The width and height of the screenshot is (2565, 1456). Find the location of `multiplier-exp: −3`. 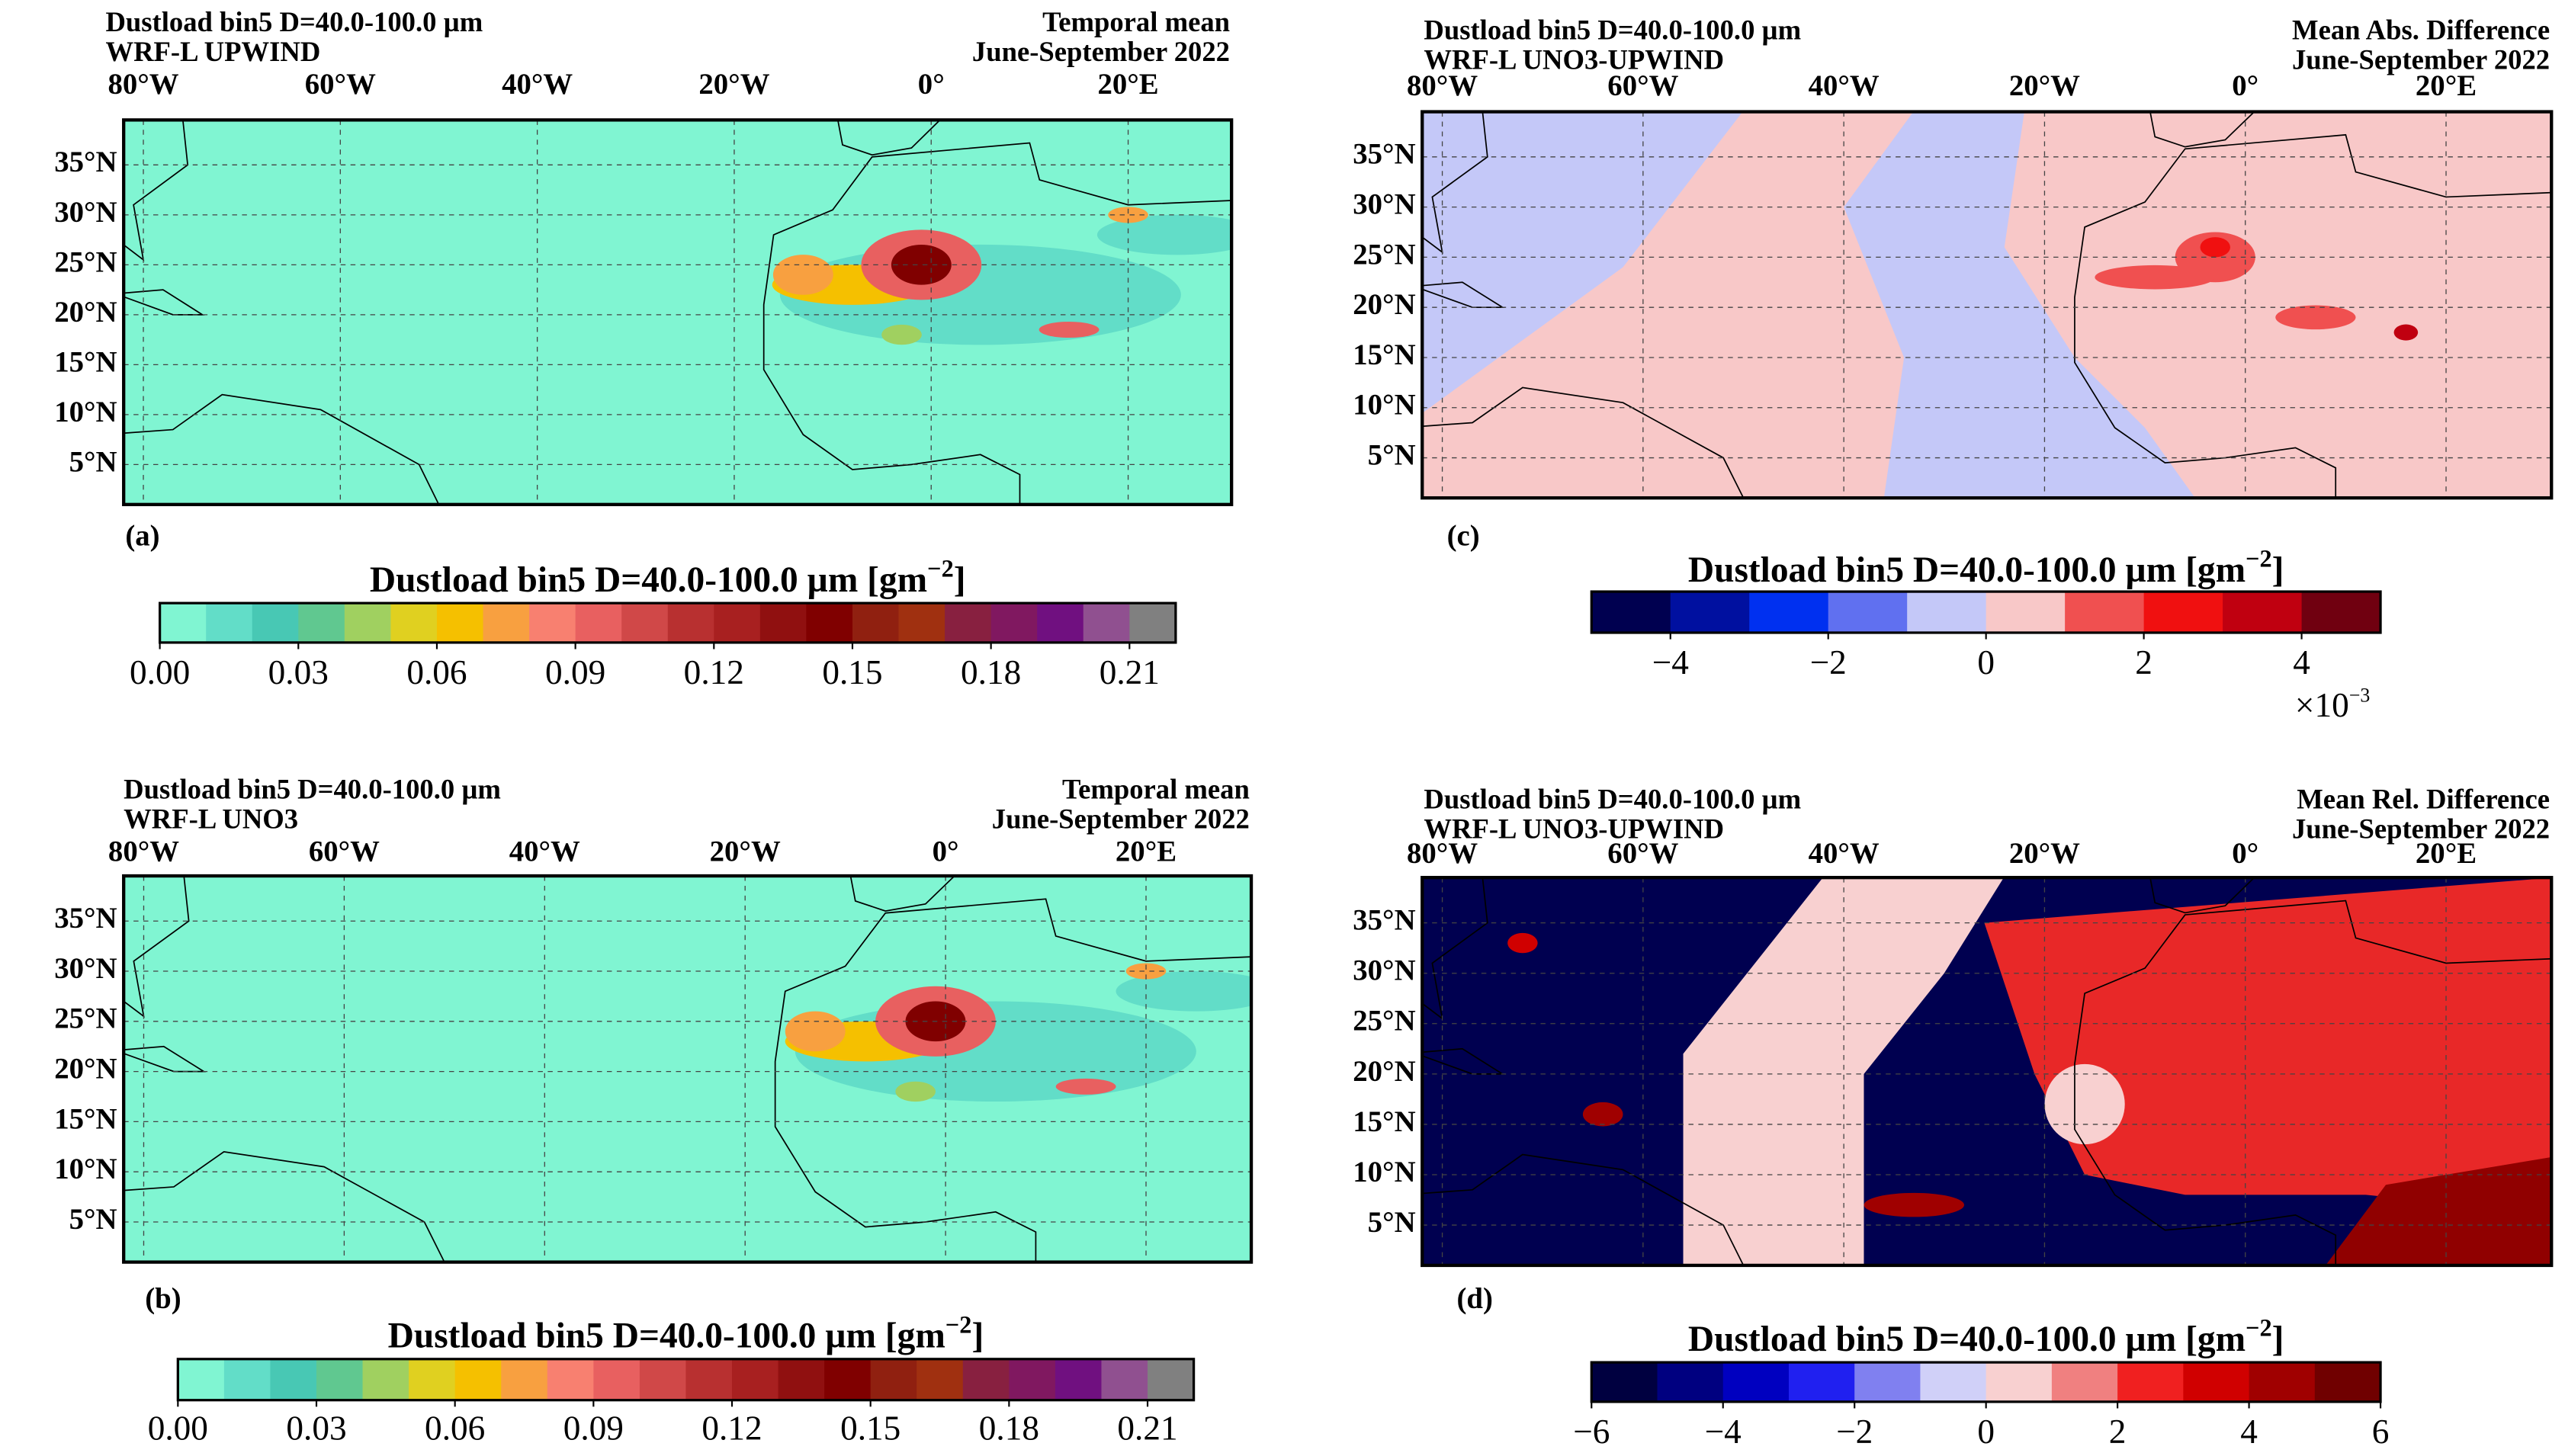

multiplier-exp: −3 is located at coordinates (2360, 696).